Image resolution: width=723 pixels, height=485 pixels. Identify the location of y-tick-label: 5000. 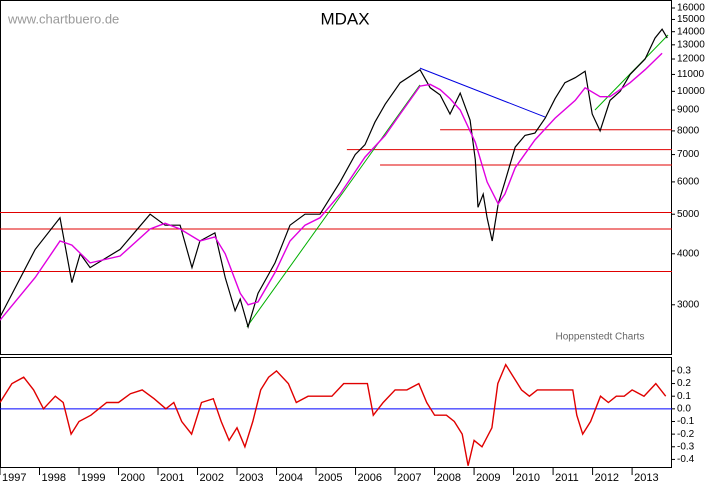
(688, 214).